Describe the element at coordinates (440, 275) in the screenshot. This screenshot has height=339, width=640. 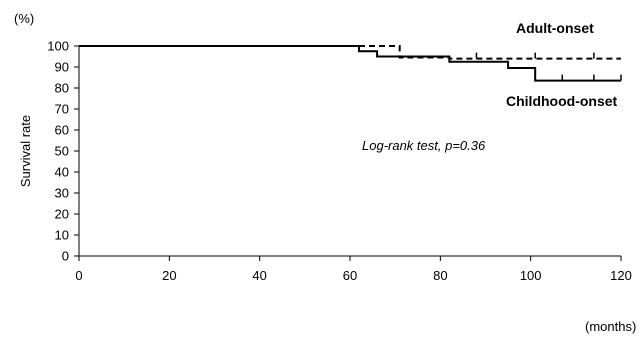
I see `x-tick-label-80: 80` at that location.